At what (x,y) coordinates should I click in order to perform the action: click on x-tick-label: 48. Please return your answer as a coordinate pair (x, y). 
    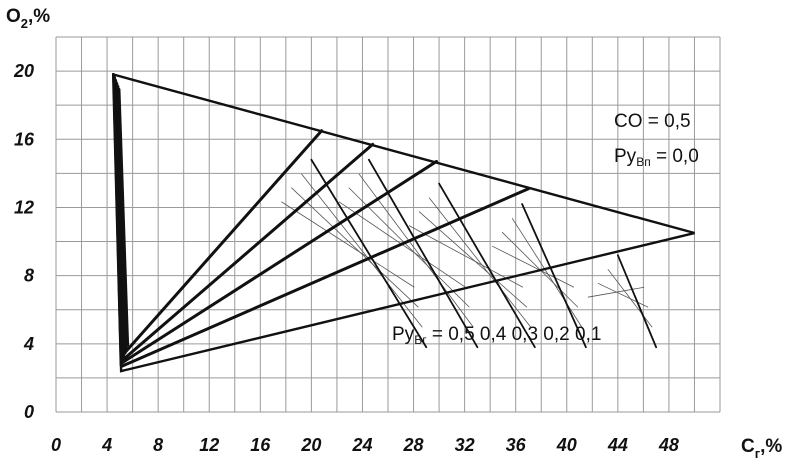
    Looking at the image, I should click on (668, 445).